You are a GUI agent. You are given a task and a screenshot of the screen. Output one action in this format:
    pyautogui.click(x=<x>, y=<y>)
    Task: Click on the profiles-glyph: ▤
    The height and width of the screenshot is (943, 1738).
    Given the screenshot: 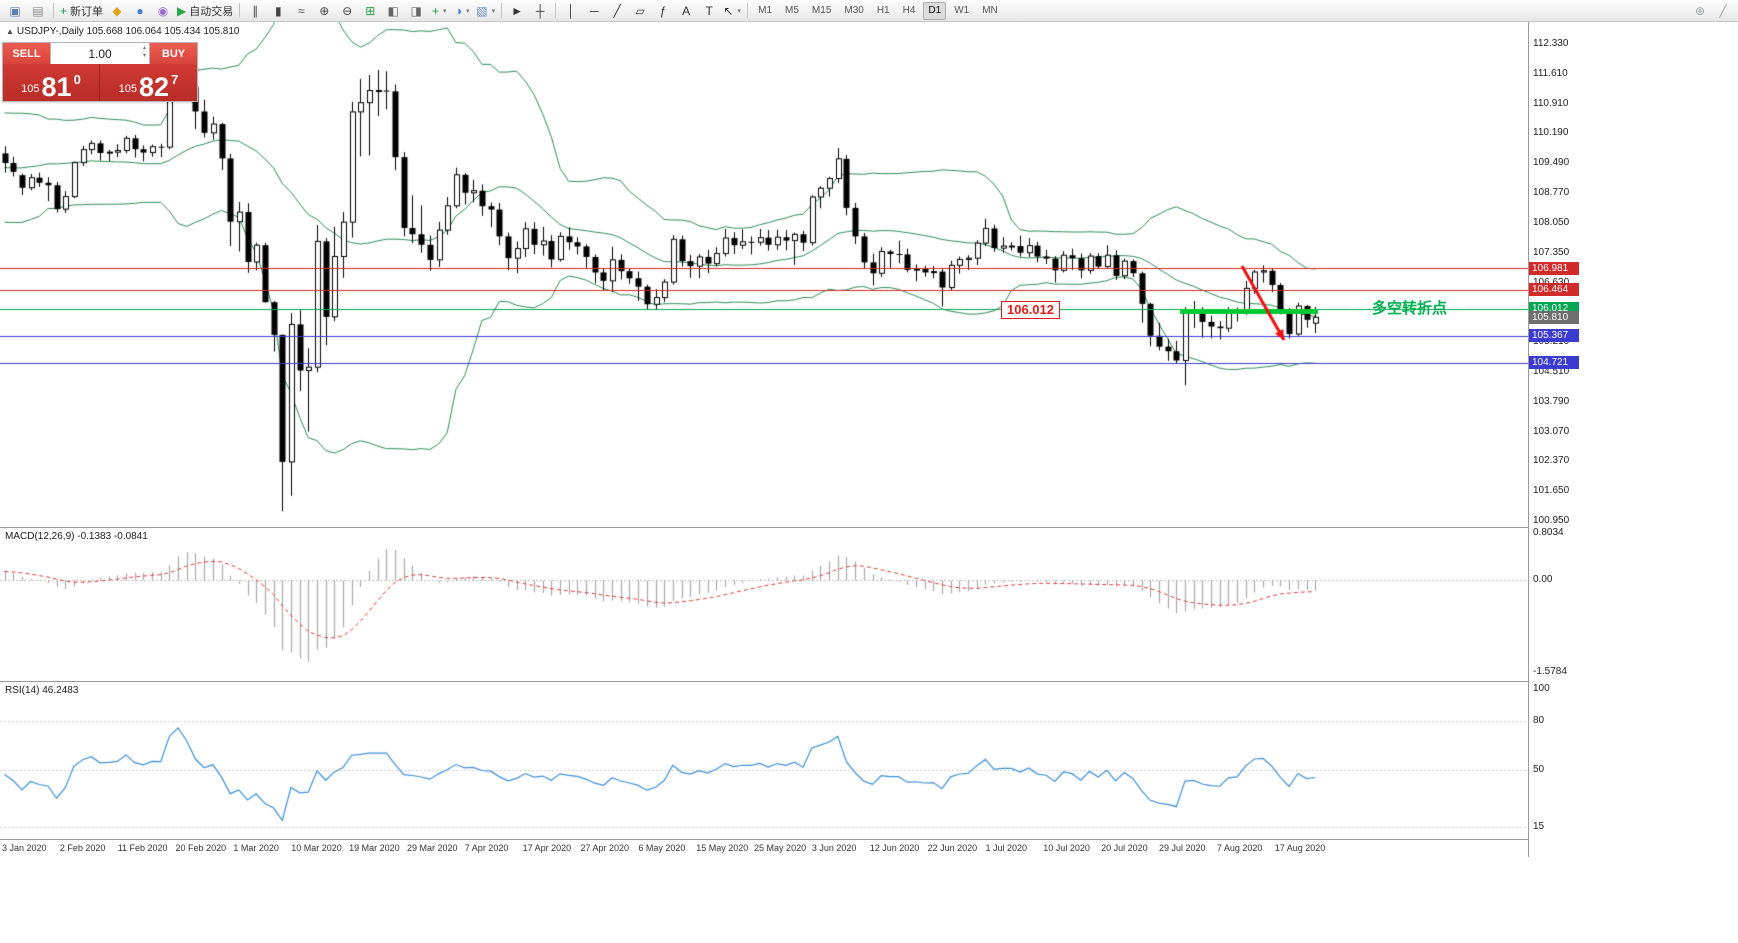 What is the action you would take?
    pyautogui.click(x=38, y=10)
    